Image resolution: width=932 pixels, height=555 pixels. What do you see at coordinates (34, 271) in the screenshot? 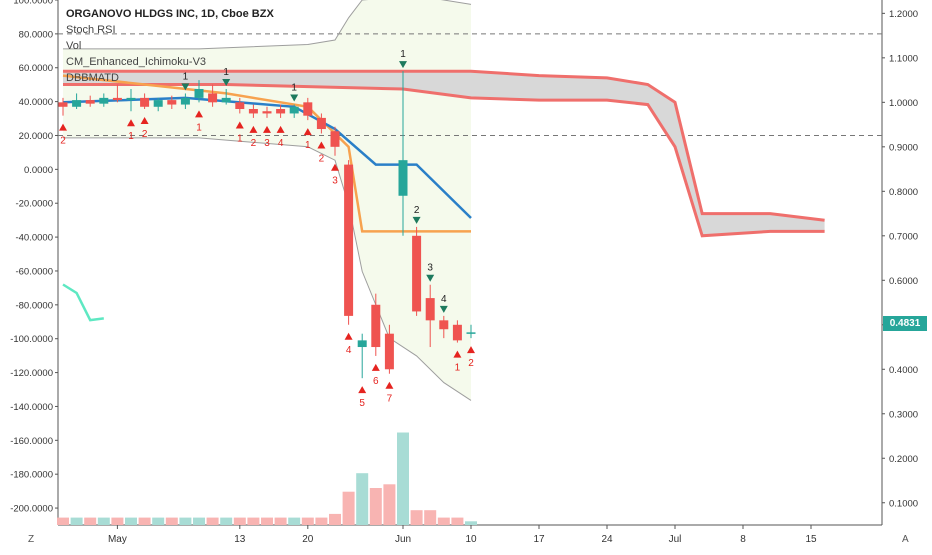
I see `left-tick-label: -60.0000` at bounding box center [34, 271].